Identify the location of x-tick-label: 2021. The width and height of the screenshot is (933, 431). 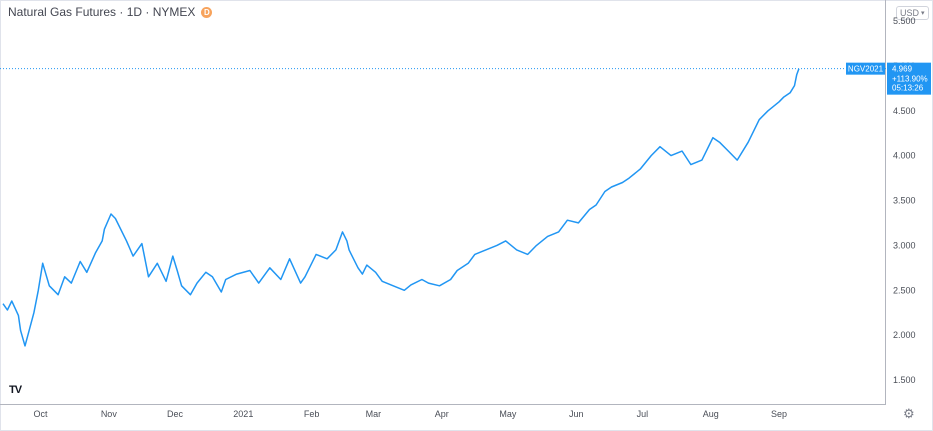
(243, 414).